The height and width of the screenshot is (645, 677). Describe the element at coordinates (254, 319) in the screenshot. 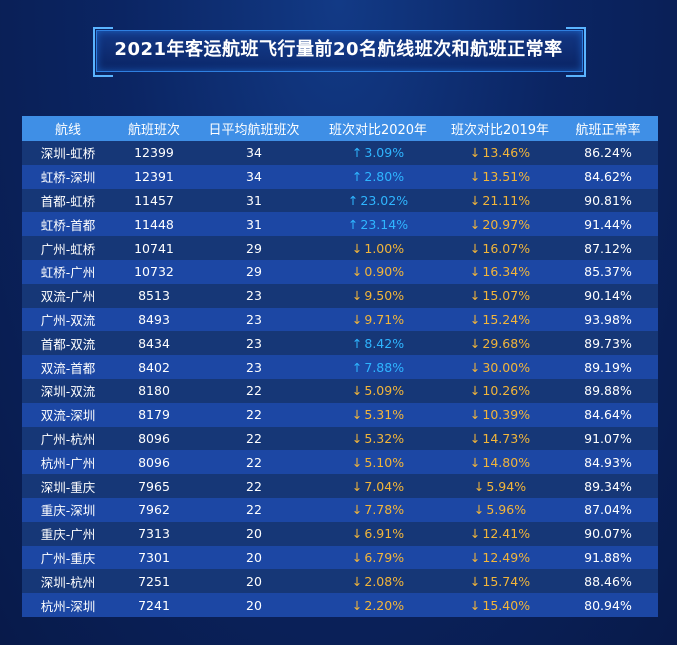

I see `cell-daily: 23` at that location.